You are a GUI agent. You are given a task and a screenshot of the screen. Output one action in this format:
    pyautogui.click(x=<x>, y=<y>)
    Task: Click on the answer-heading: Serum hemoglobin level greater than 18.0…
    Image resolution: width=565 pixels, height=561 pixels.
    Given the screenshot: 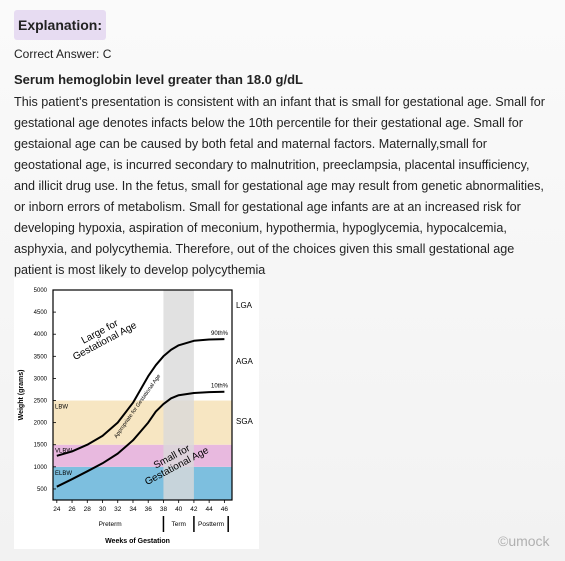 What is the action you would take?
    pyautogui.click(x=158, y=79)
    